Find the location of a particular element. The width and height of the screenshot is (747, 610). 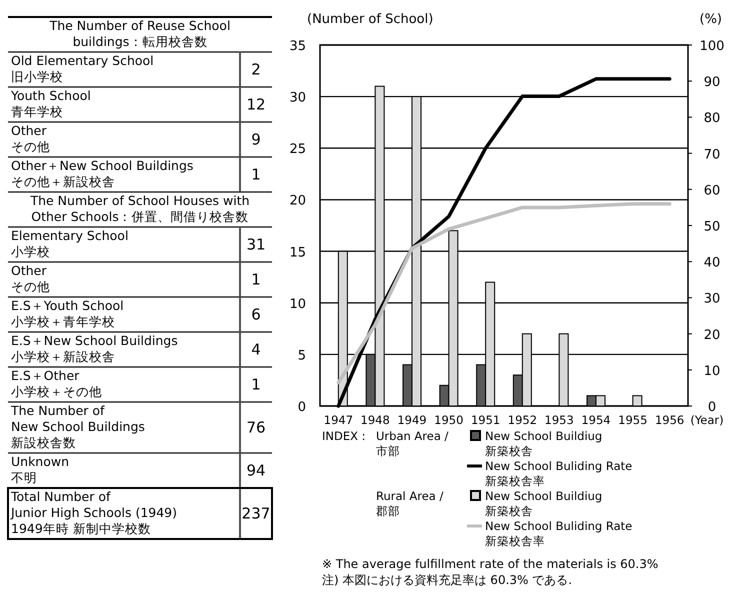

legend-title: INDEX : is located at coordinates (344, 436).